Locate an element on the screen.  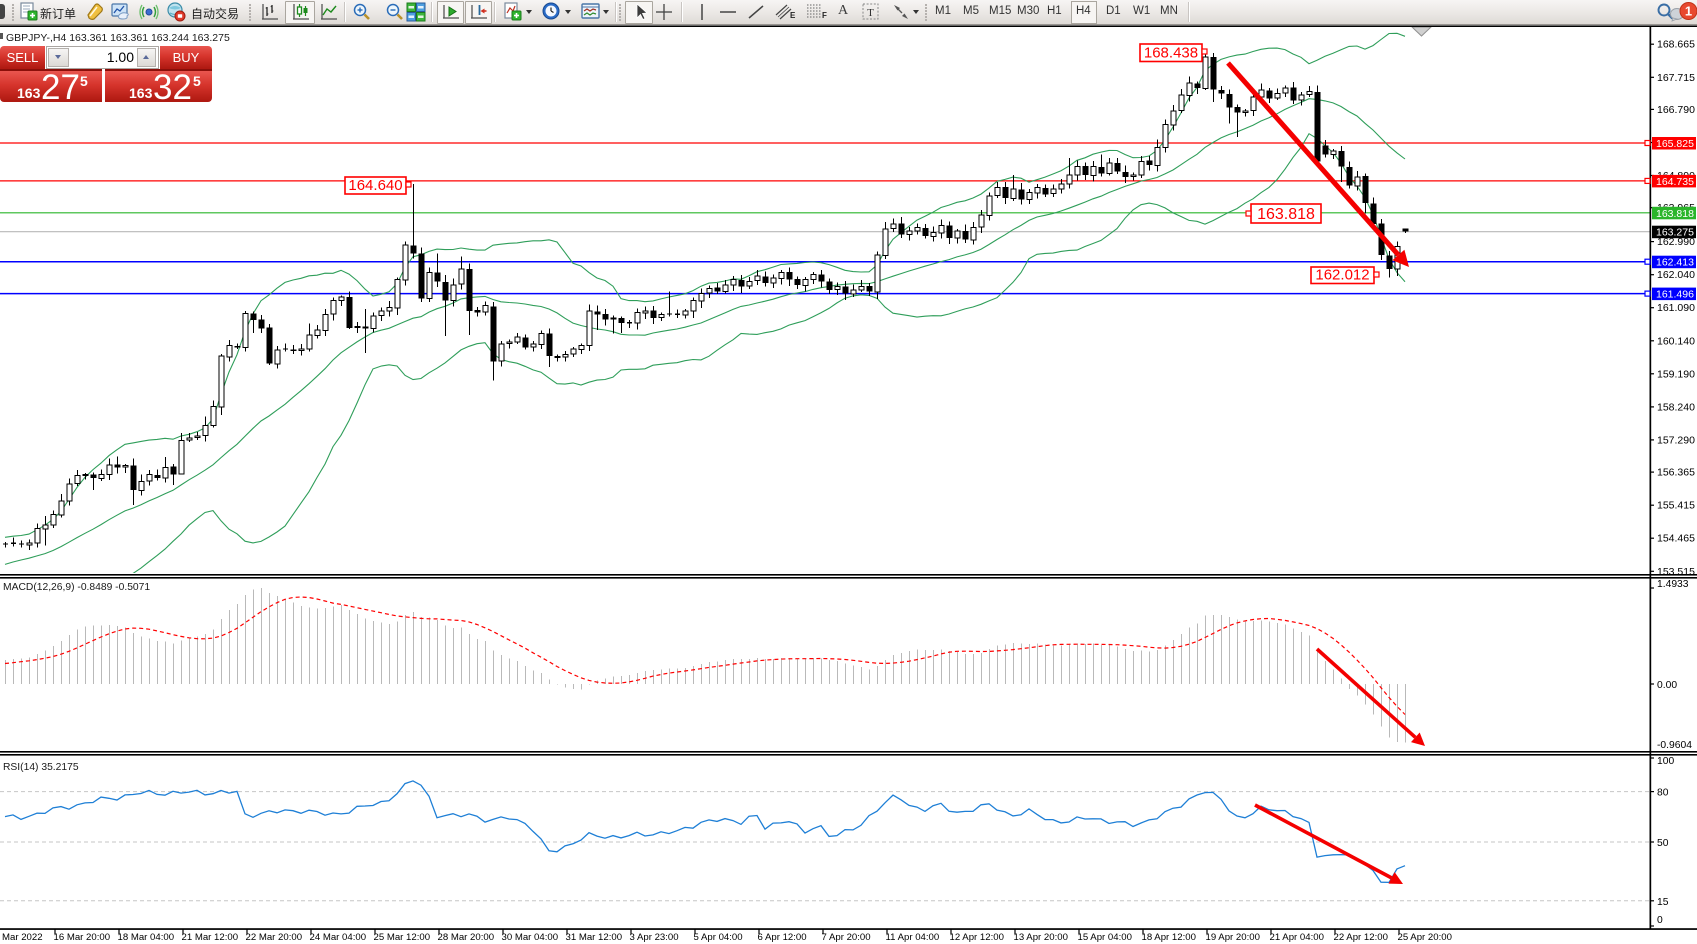
svg-text: 31 Mar 12:00 is located at coordinates (594, 937).